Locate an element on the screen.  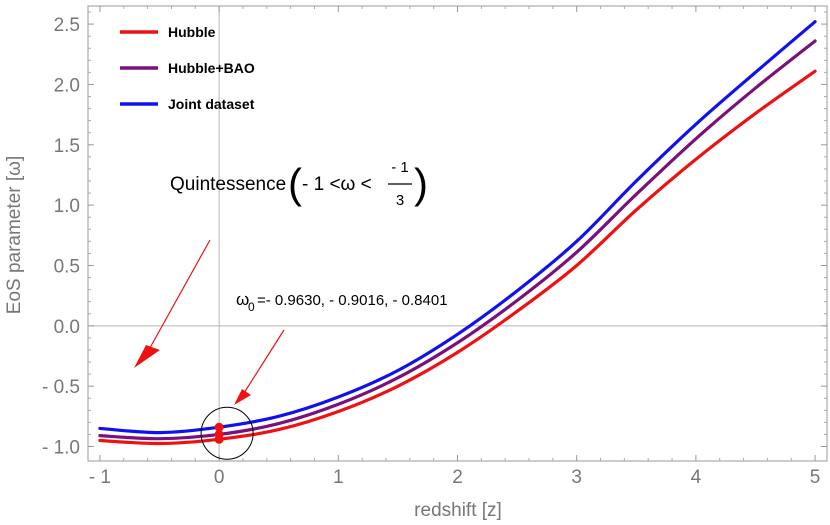
x-tick-label: 1 is located at coordinates (338, 477).